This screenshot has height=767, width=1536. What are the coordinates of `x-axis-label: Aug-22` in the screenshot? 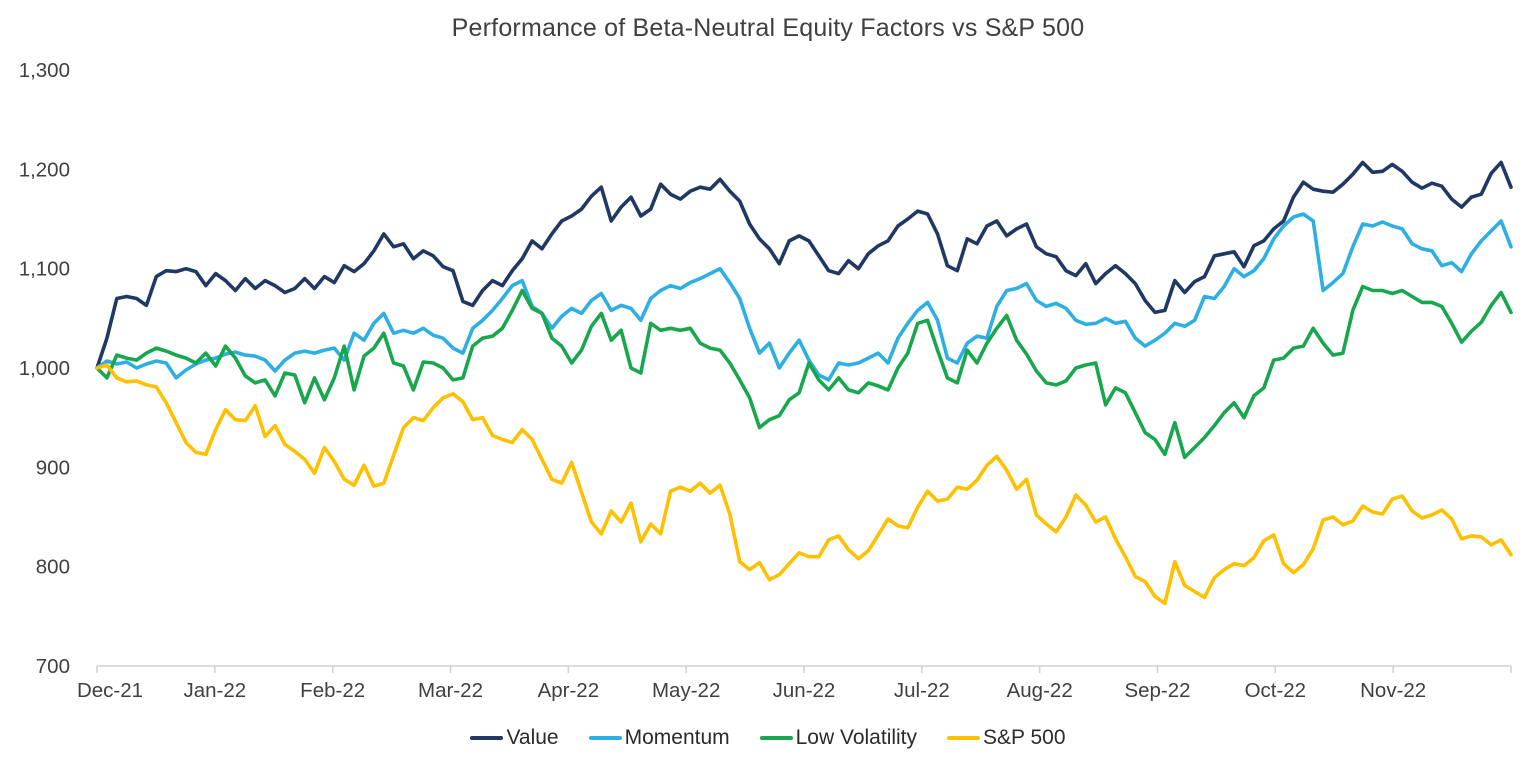 It's located at (1040, 690).